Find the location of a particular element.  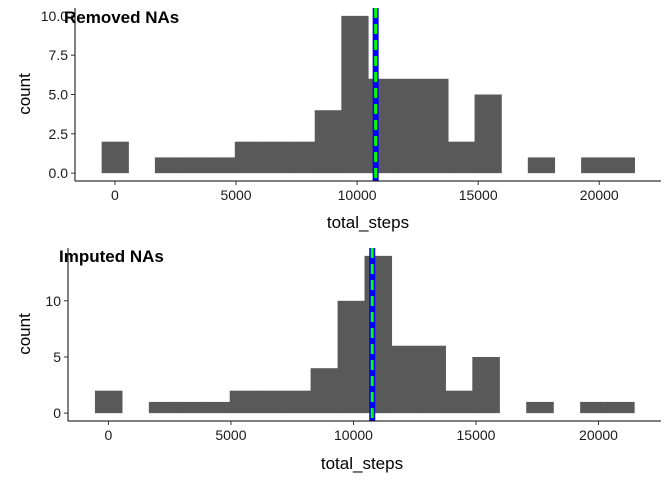

panel-title: Removed NAs is located at coordinates (121, 17).